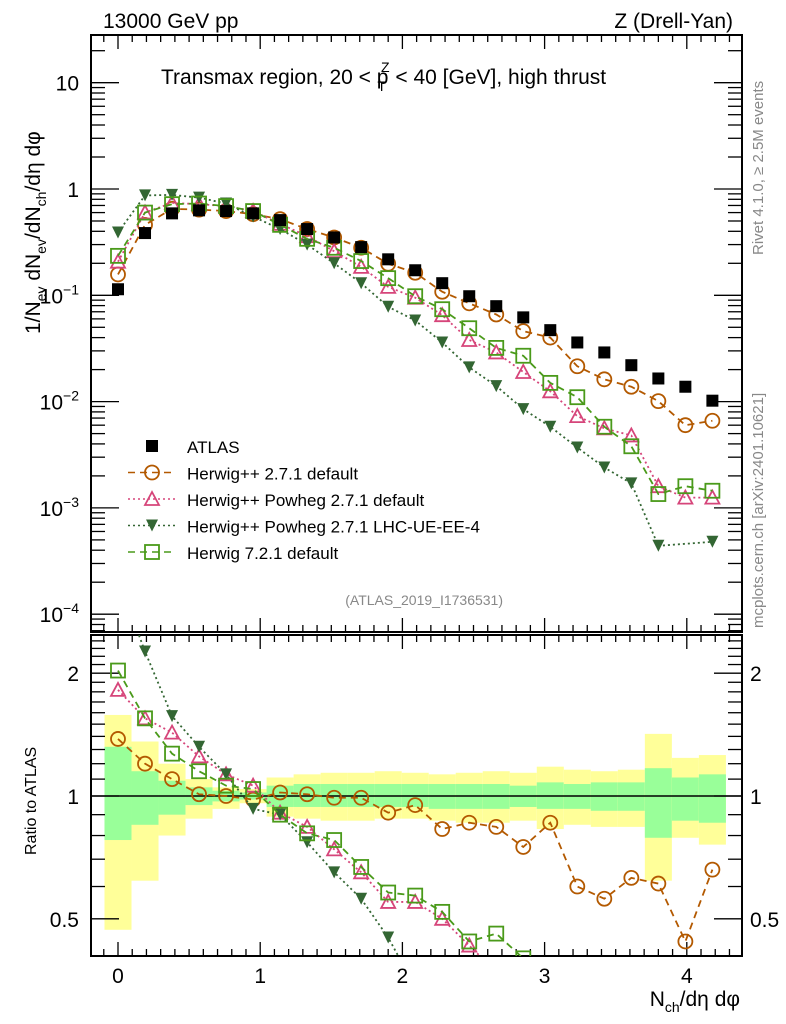 The height and width of the screenshot is (1024, 786). What do you see at coordinates (385, 67) in the screenshot?
I see `title-sup: Z` at bounding box center [385, 67].